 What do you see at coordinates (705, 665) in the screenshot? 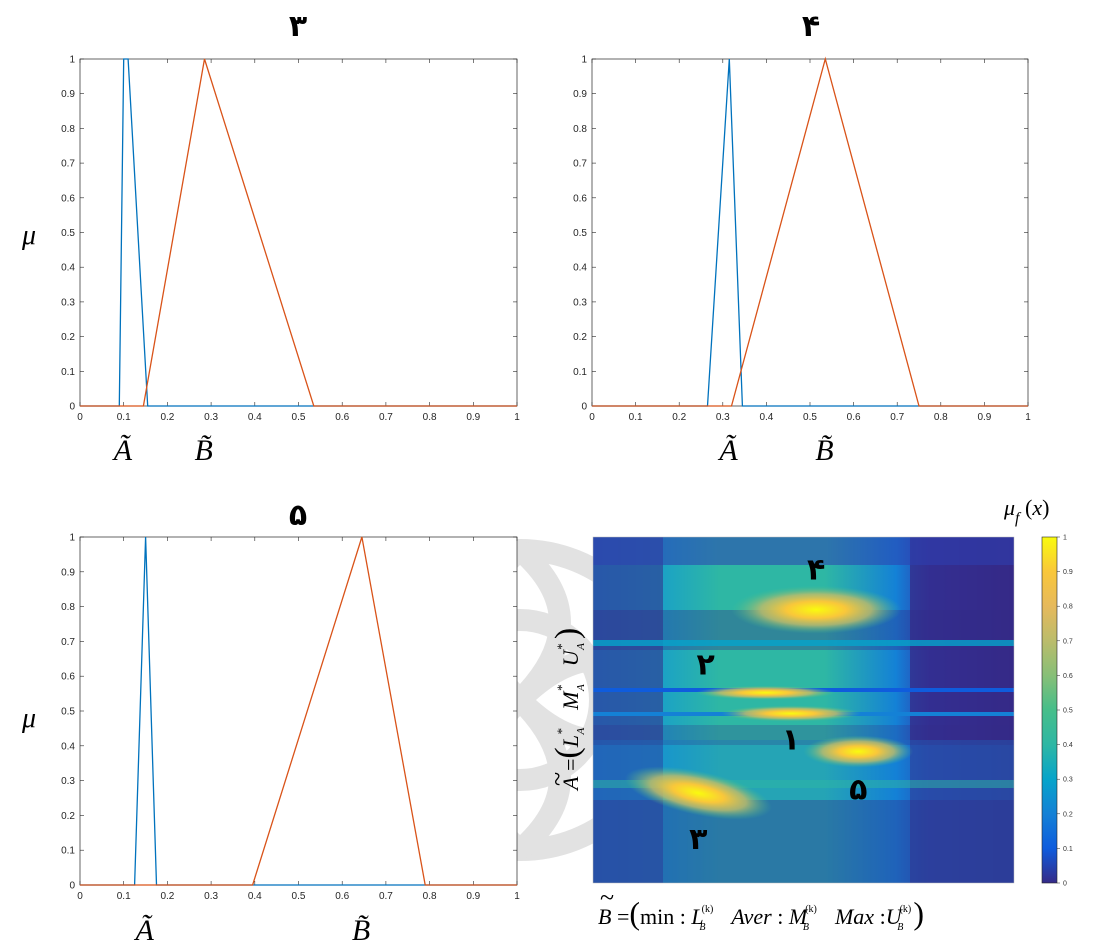
I see `heatmap-point-label: ۲` at bounding box center [705, 665].